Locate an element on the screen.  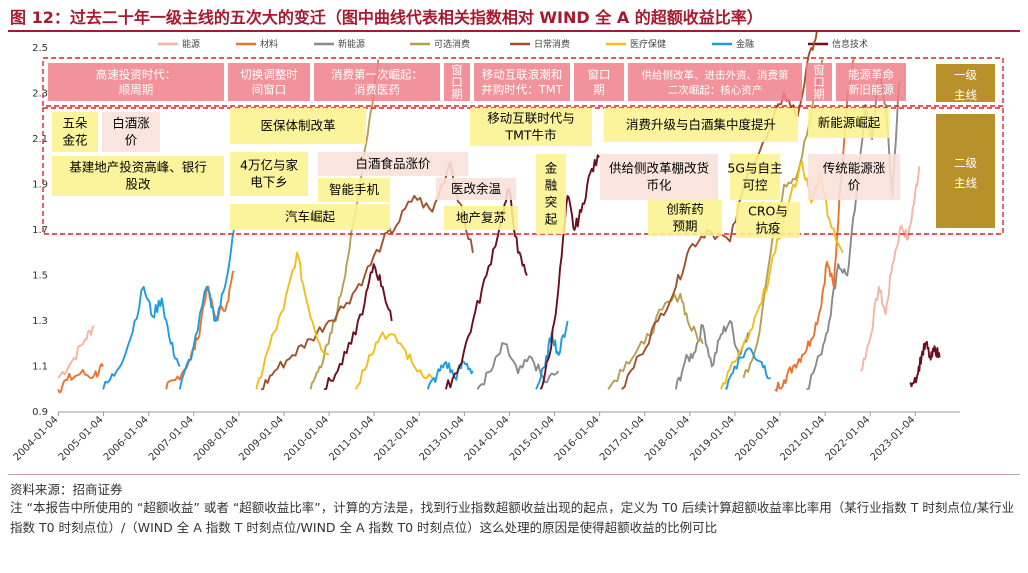
x-tick-label: 2018-01-04 is located at coordinates (667, 438).